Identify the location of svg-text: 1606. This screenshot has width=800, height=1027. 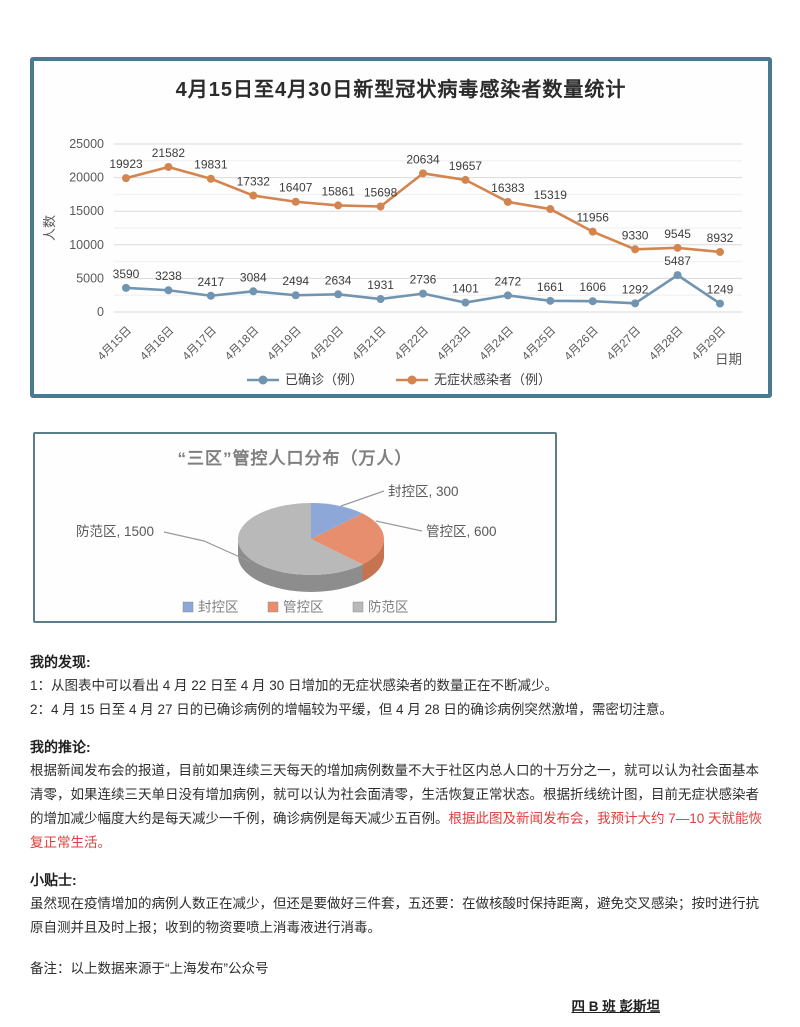
(592, 287).